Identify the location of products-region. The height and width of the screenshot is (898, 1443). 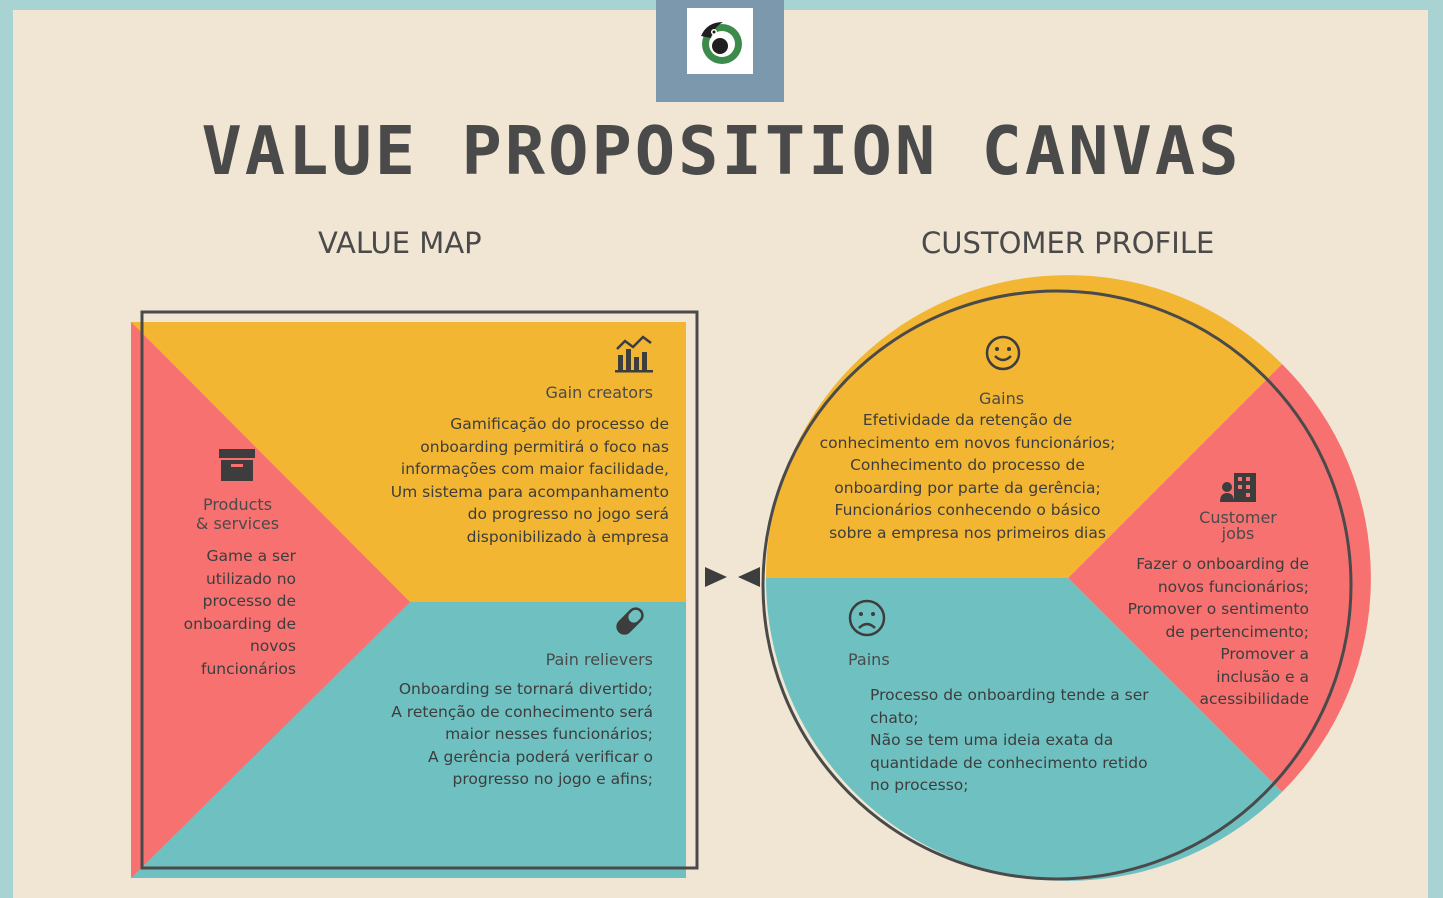
(270, 600).